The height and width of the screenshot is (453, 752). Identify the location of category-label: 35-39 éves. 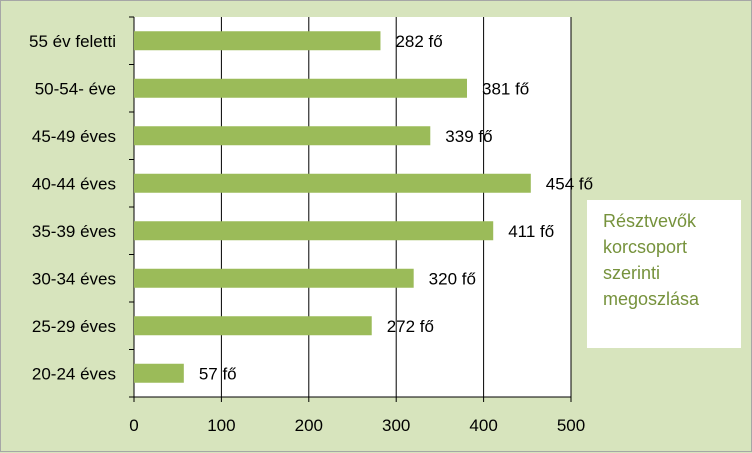
(74, 231).